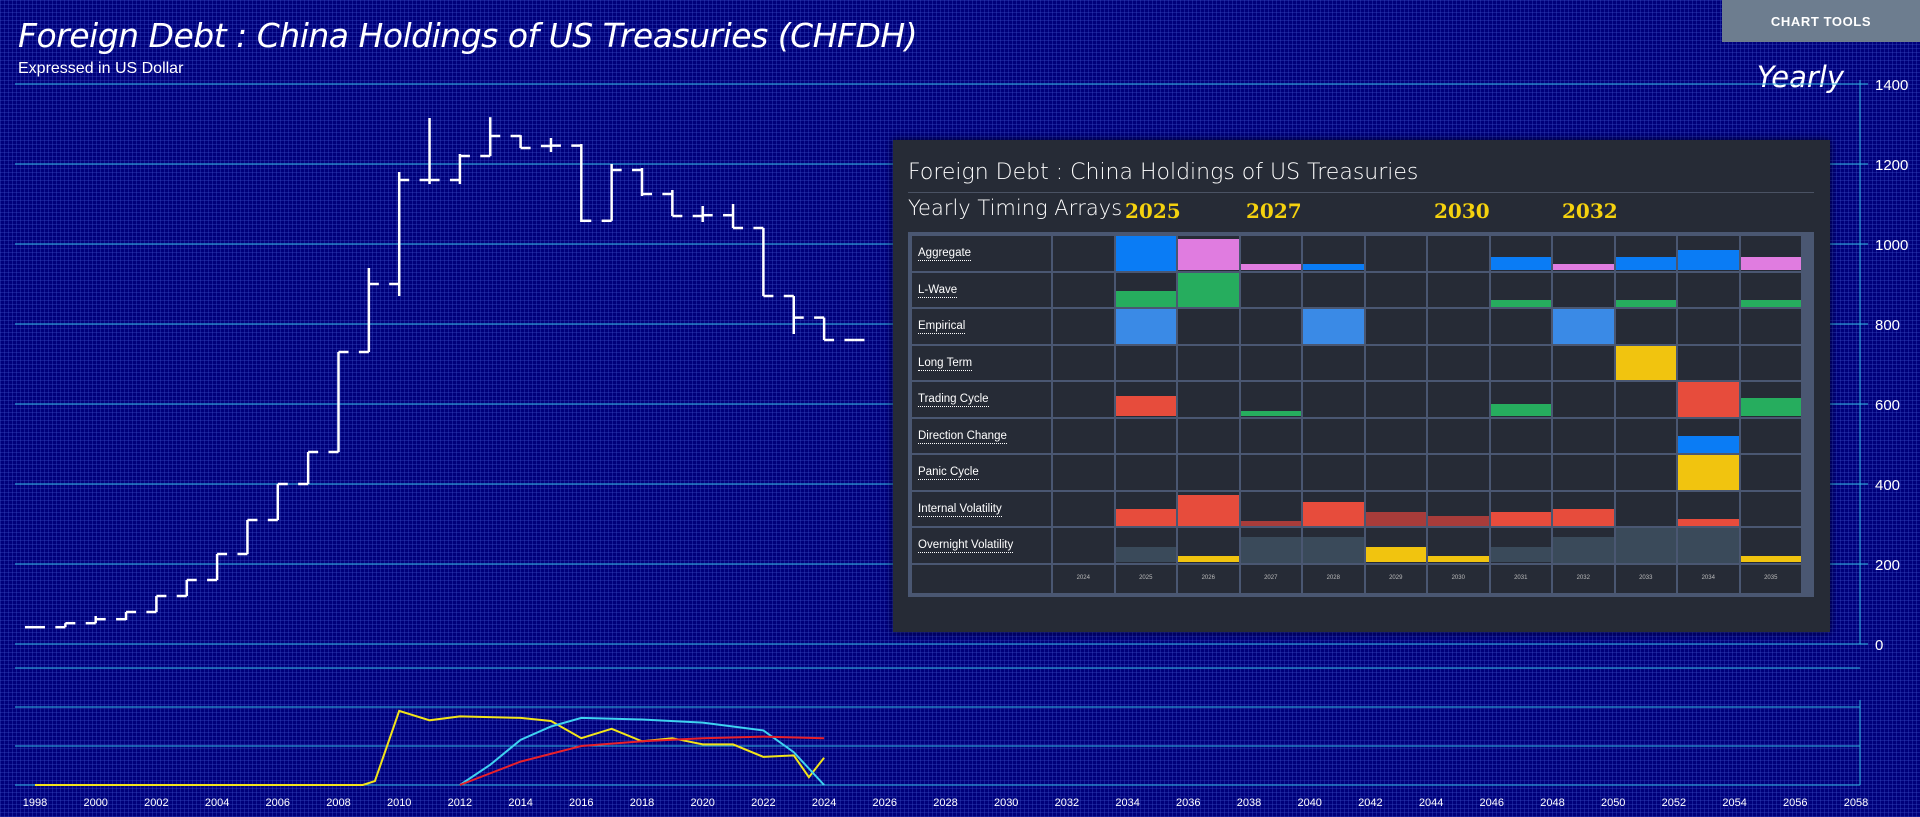  I want to click on x-axis-label: 2010, so click(399, 803).